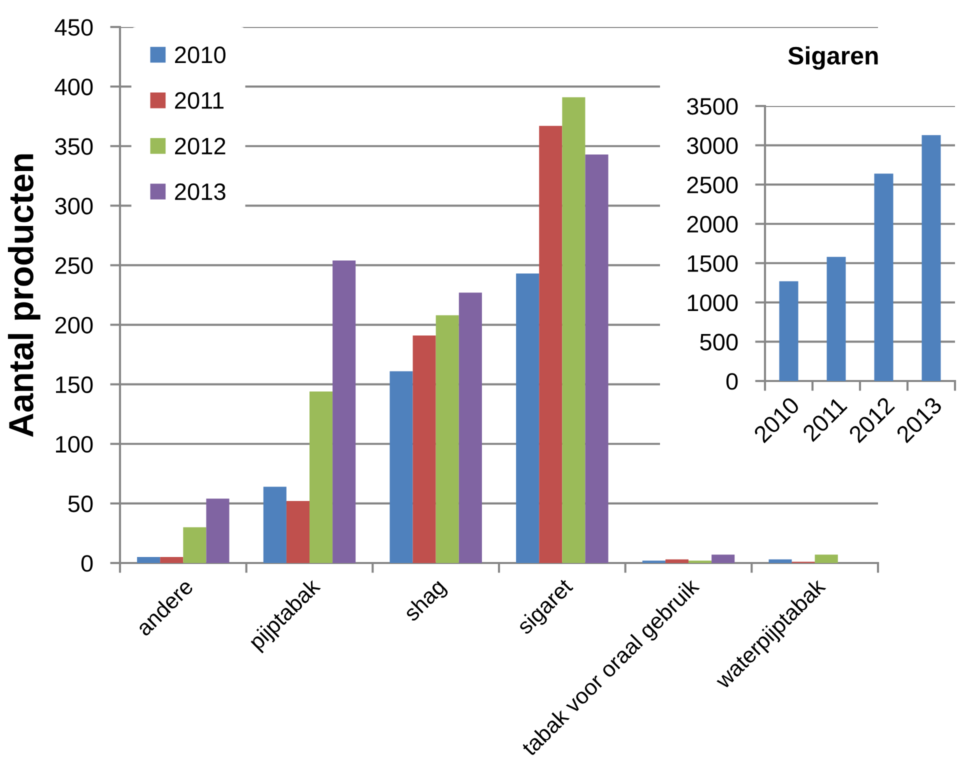 The width and height of the screenshot is (958, 781). I want to click on legend-label: 2012, so click(200, 146).